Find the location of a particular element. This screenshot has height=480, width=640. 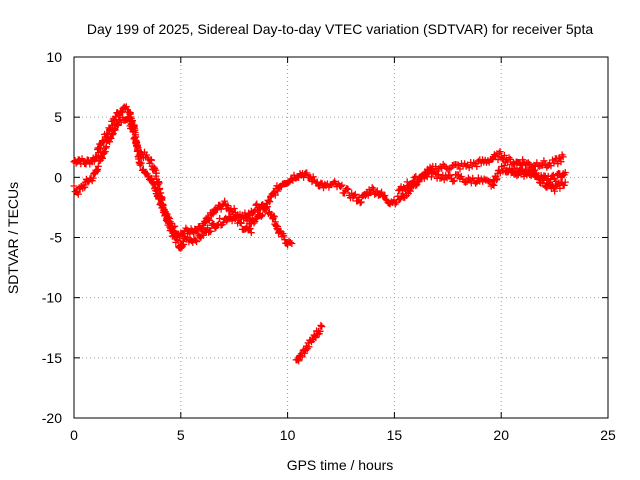

y-tick-label: 0 is located at coordinates (58, 177).